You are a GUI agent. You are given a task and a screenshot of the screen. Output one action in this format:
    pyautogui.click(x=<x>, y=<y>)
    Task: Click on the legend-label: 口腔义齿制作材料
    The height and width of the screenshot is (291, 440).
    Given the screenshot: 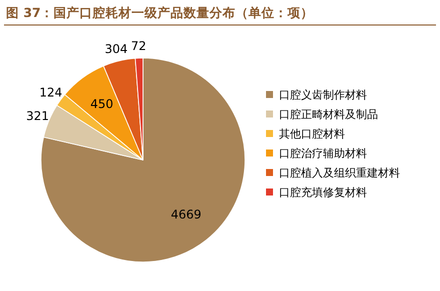 What is the action you would take?
    pyautogui.click(x=323, y=95)
    